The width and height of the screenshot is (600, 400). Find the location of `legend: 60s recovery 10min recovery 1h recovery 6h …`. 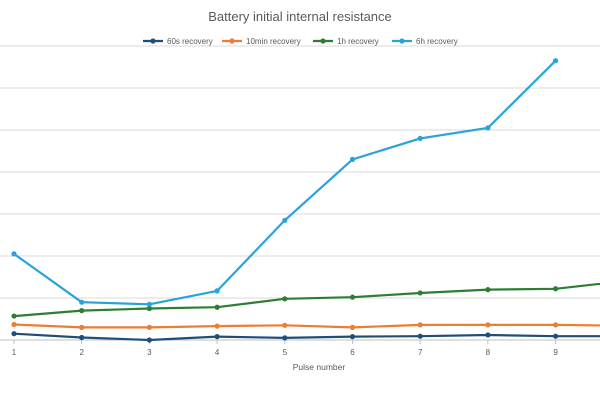

legend: 60s recovery 10min recovery 1h recovery 6h … is located at coordinates (300, 41).